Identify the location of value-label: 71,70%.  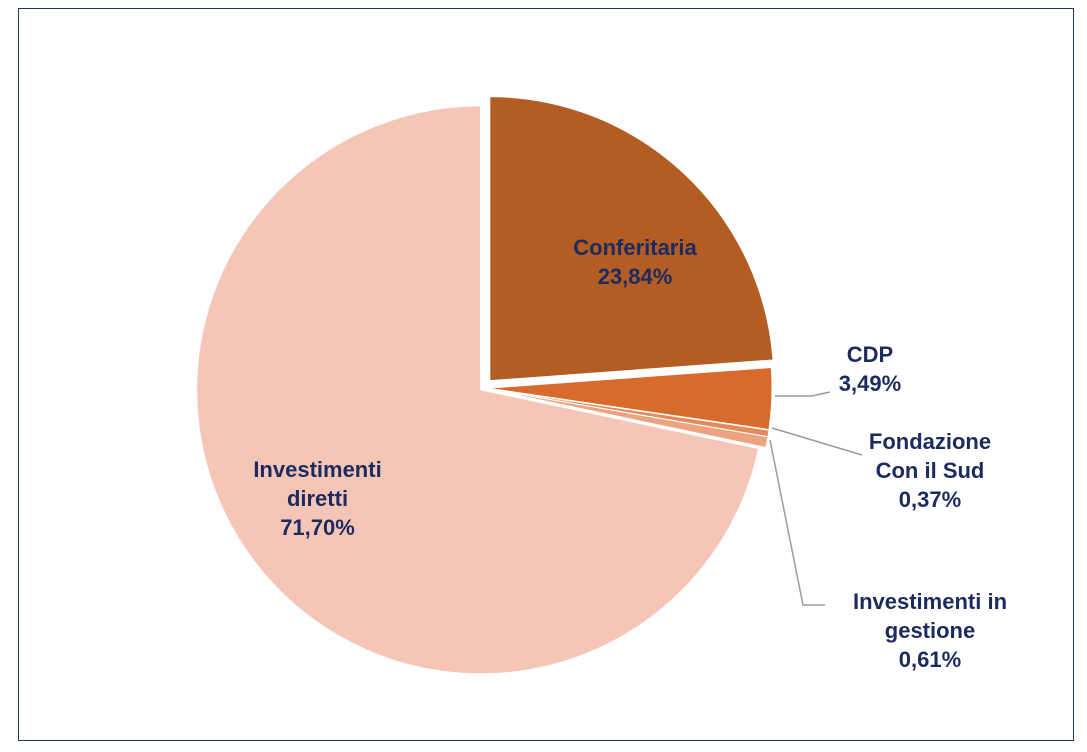
(317, 527).